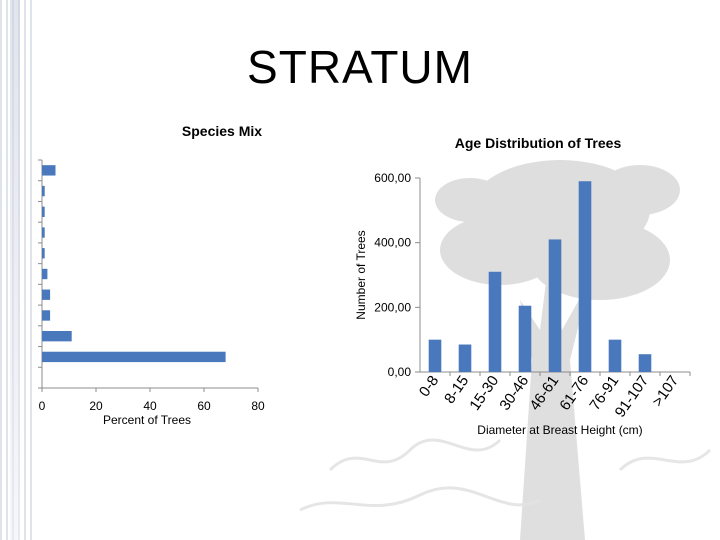 This screenshot has width=720, height=540. Describe the element at coordinates (42, 406) in the screenshot. I see `species-x-tick-label: 0` at that location.